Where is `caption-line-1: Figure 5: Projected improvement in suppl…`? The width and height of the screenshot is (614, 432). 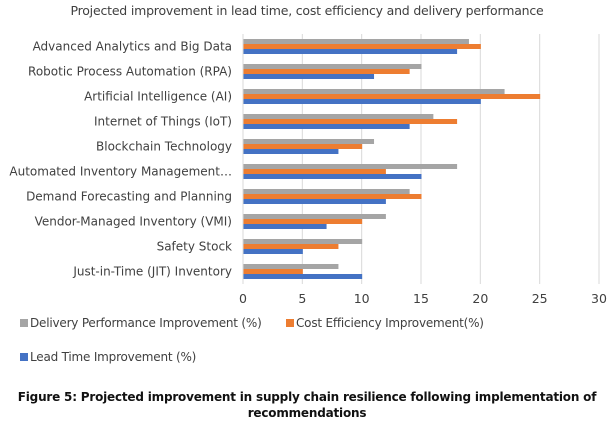
caption-line-1: Figure 5: Projected improvement in suppl… is located at coordinates (307, 397).